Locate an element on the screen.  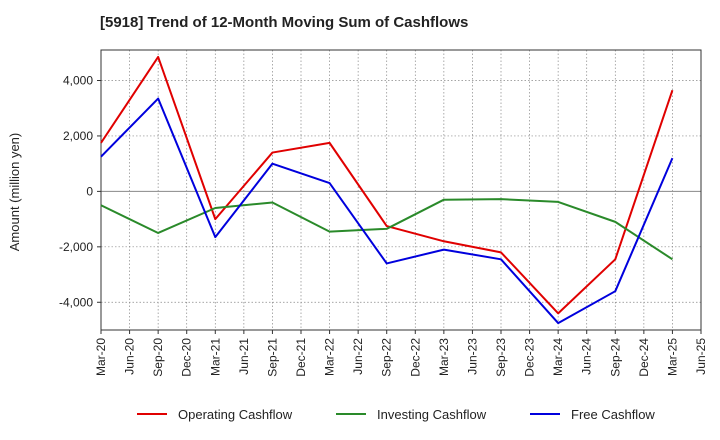
x-tick-label: Sep-20 is located at coordinates (158, 357).